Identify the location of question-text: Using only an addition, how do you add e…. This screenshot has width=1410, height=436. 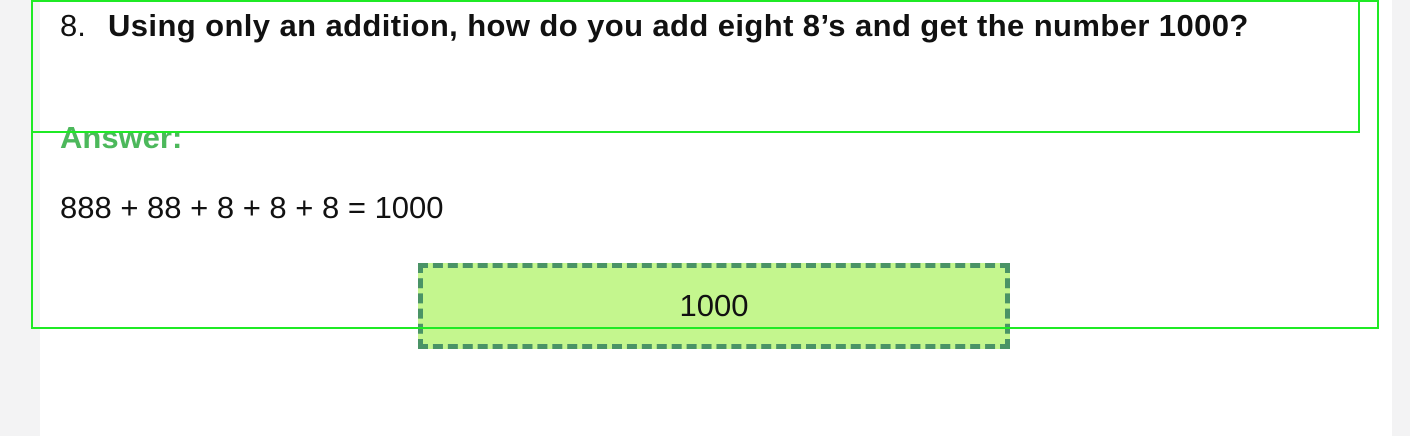
(678, 25).